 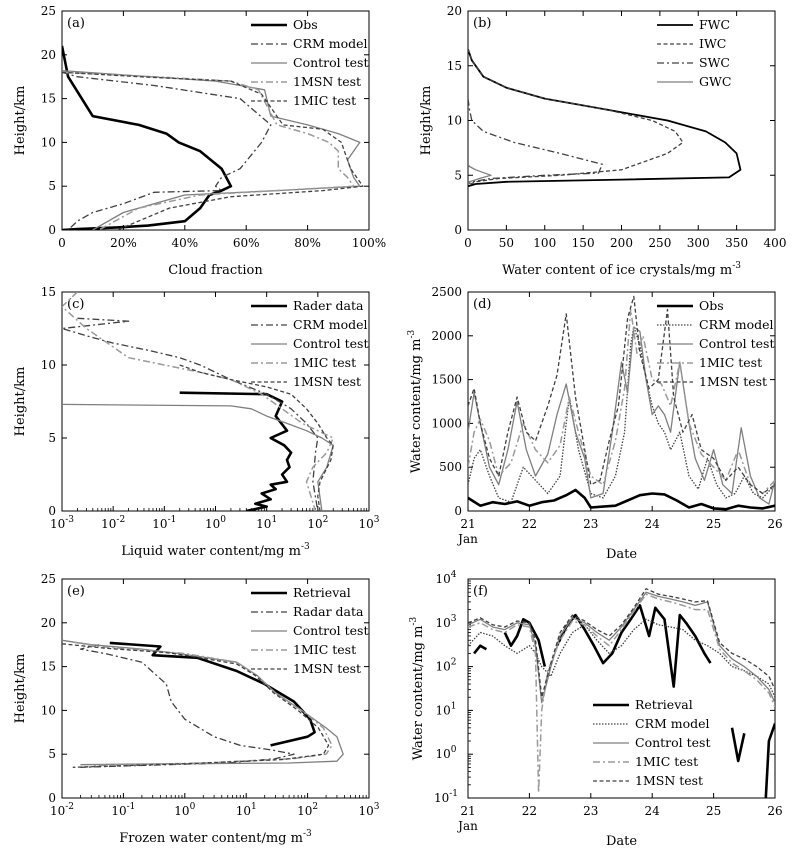 I want to click on x-tick-label: 0, so click(x=62, y=243).